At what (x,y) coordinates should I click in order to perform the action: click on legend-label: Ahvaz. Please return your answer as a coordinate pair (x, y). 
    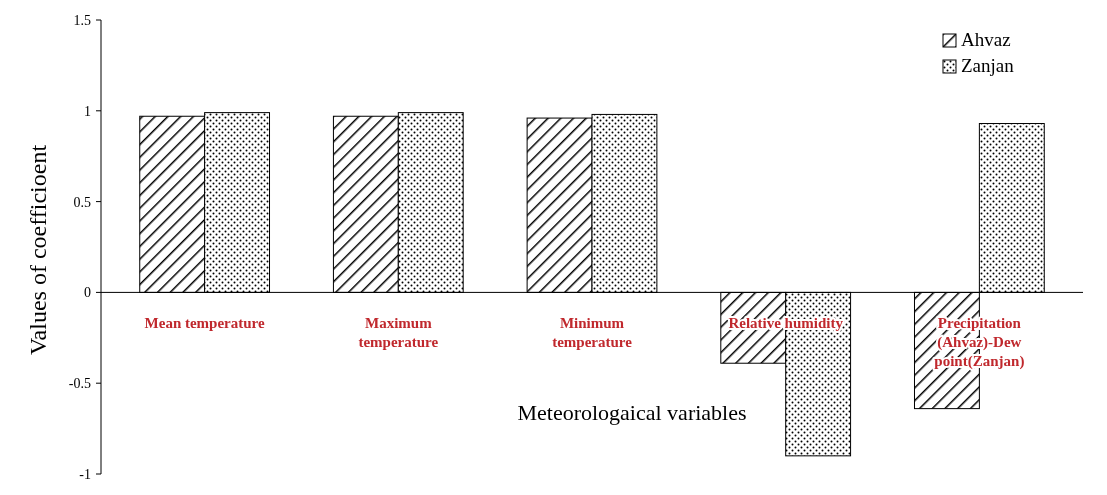
    Looking at the image, I should click on (986, 39).